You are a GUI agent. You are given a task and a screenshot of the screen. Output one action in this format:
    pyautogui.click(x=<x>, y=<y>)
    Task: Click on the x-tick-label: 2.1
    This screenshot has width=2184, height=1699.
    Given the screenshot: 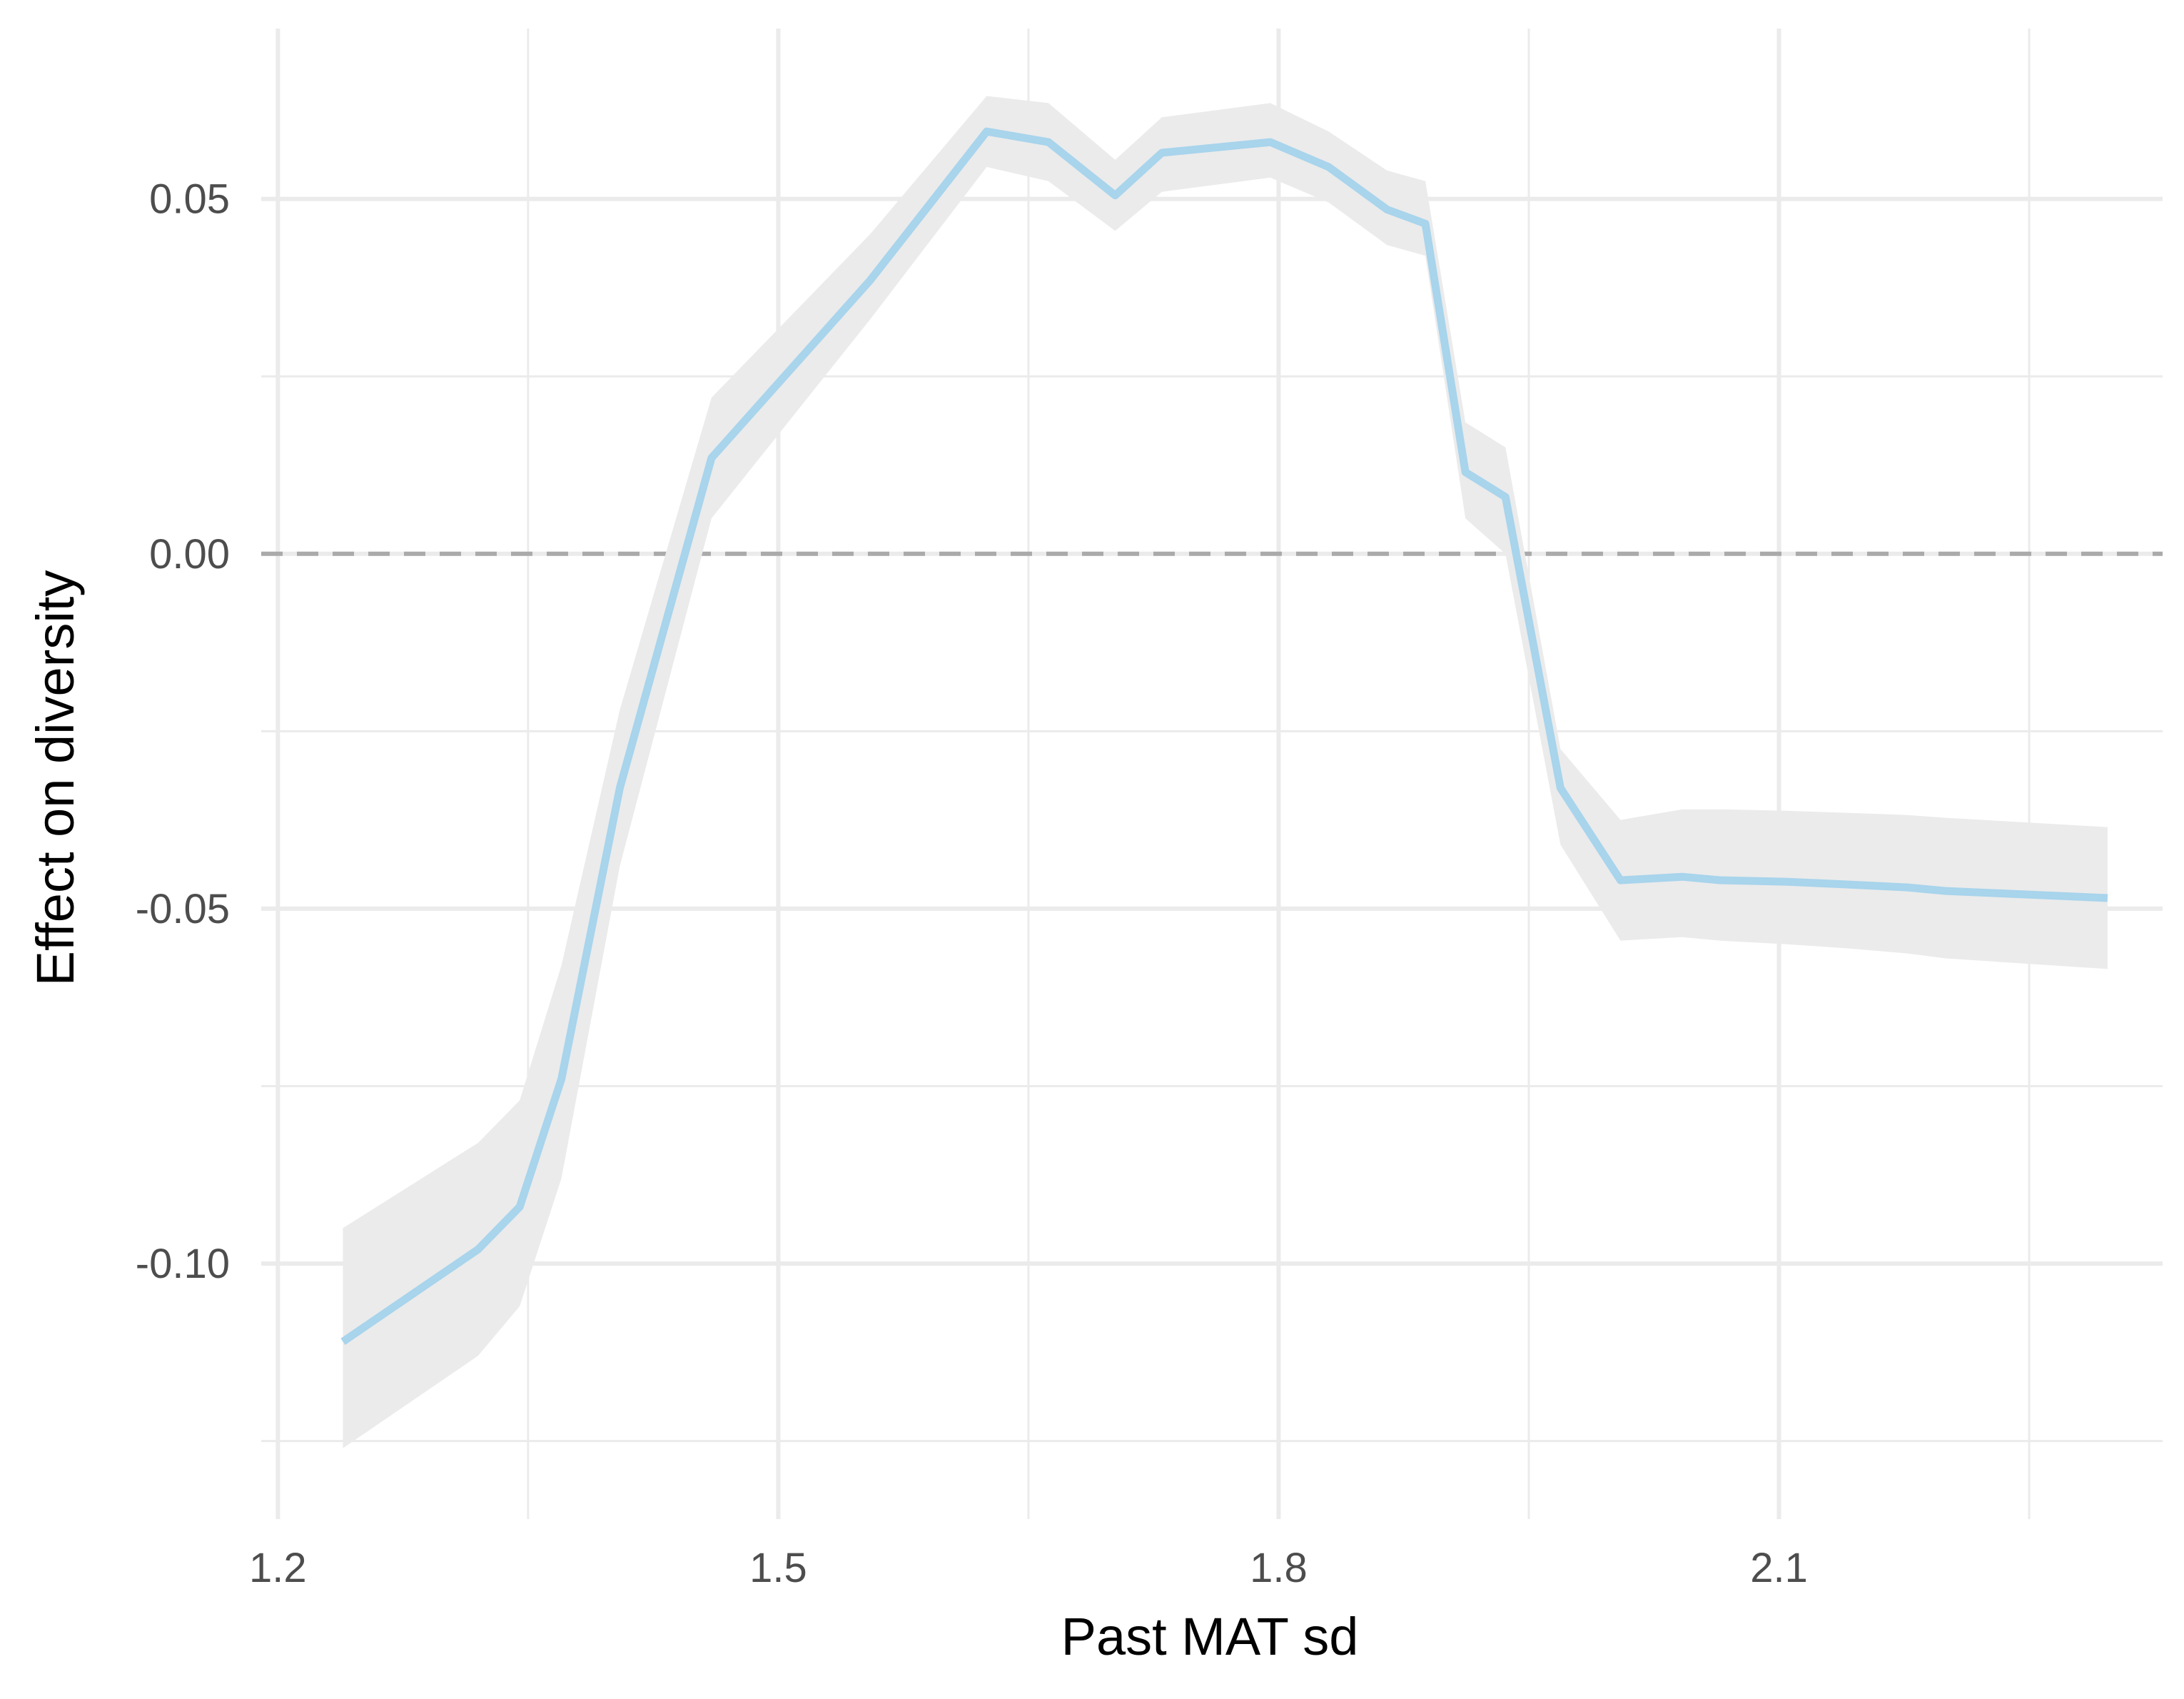 What is the action you would take?
    pyautogui.click(x=1779, y=1568)
    